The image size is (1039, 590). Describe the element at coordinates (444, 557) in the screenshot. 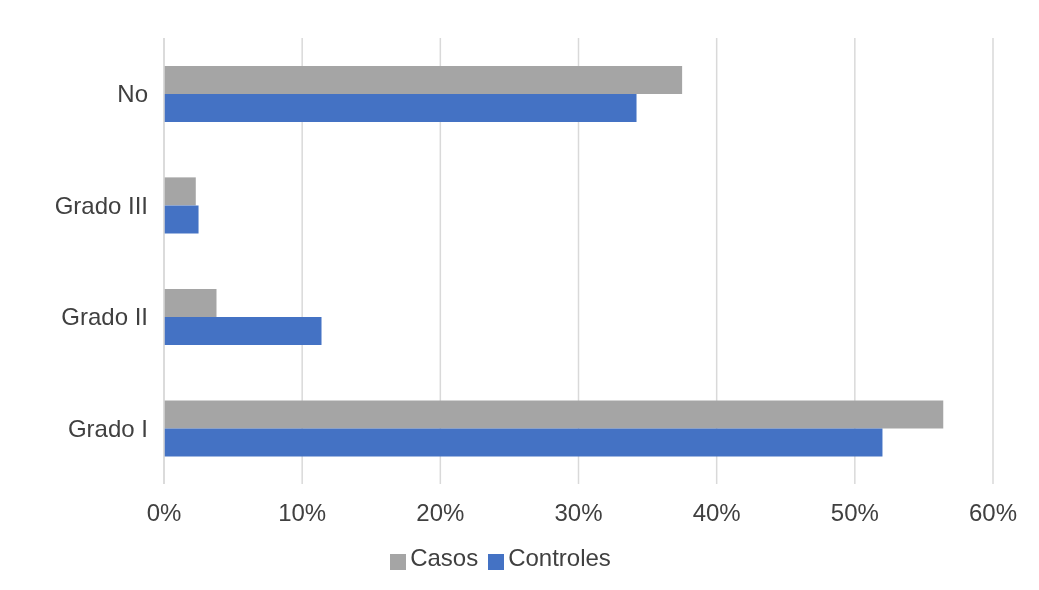

I see `legend-label: Casos` at that location.